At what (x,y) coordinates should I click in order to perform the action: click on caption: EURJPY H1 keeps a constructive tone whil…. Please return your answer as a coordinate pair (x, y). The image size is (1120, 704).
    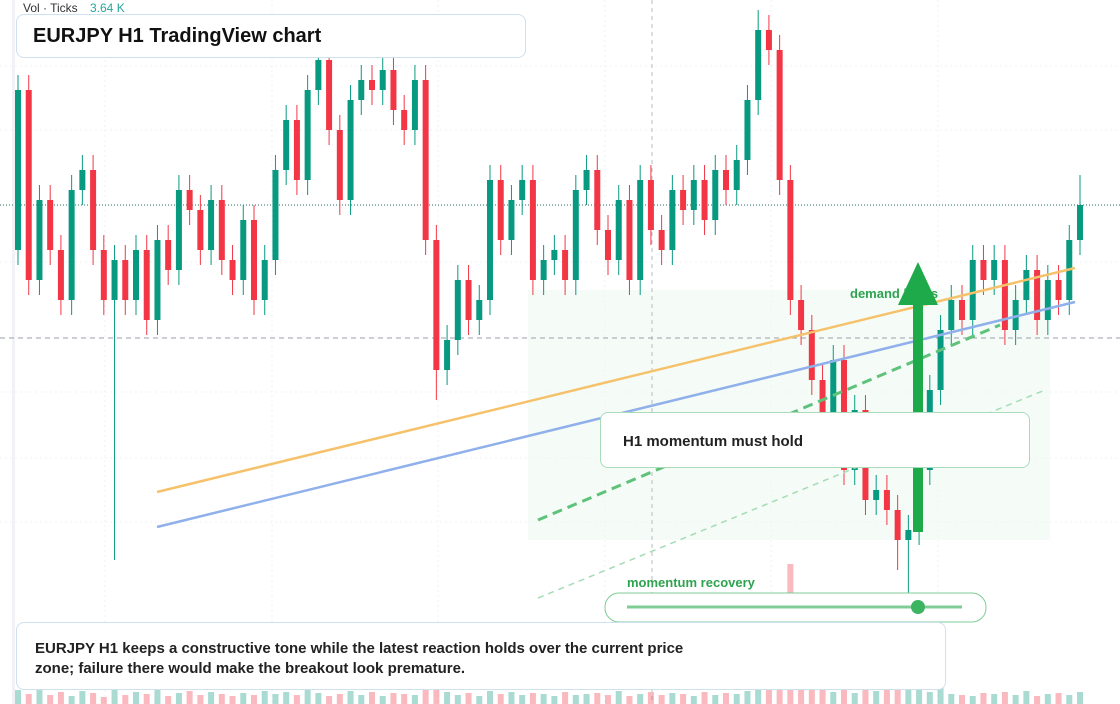
    Looking at the image, I should click on (481, 656).